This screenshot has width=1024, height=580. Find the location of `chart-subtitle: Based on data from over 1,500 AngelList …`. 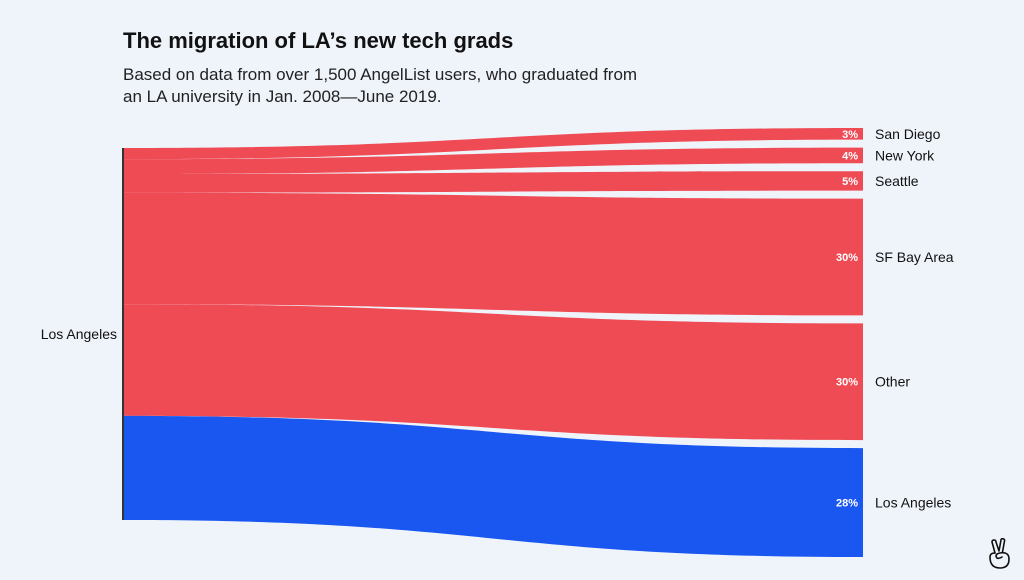

chart-subtitle: Based on data from over 1,500 AngelList … is located at coordinates (380, 85).